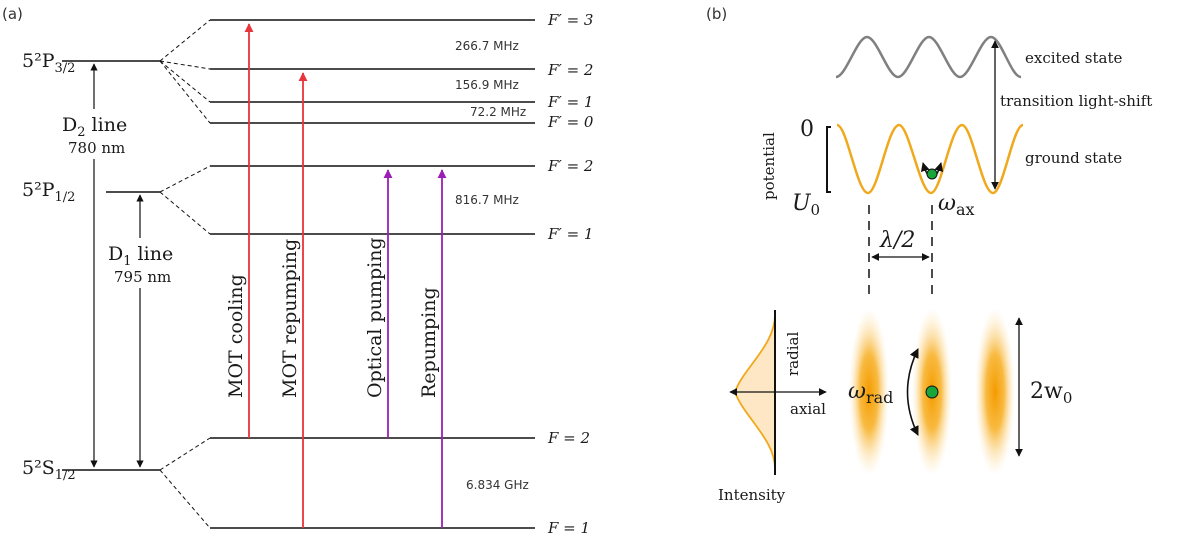  What do you see at coordinates (497, 485) in the screenshot?
I see `splitting-s12: 6.834 GHz` at bounding box center [497, 485].